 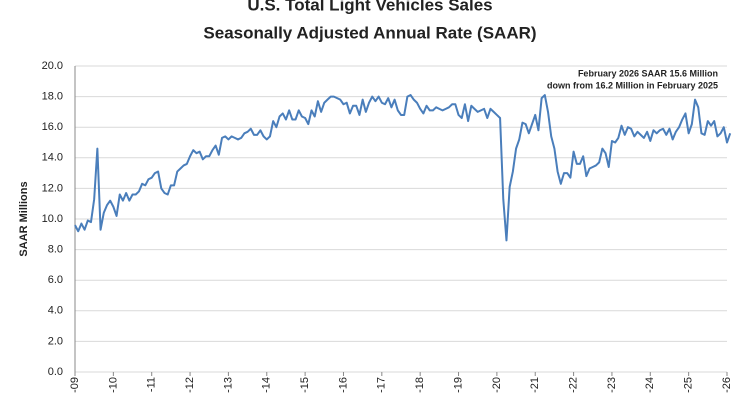 What do you see at coordinates (55, 250) in the screenshot?
I see `y-tick-label: 8.0` at bounding box center [55, 250].